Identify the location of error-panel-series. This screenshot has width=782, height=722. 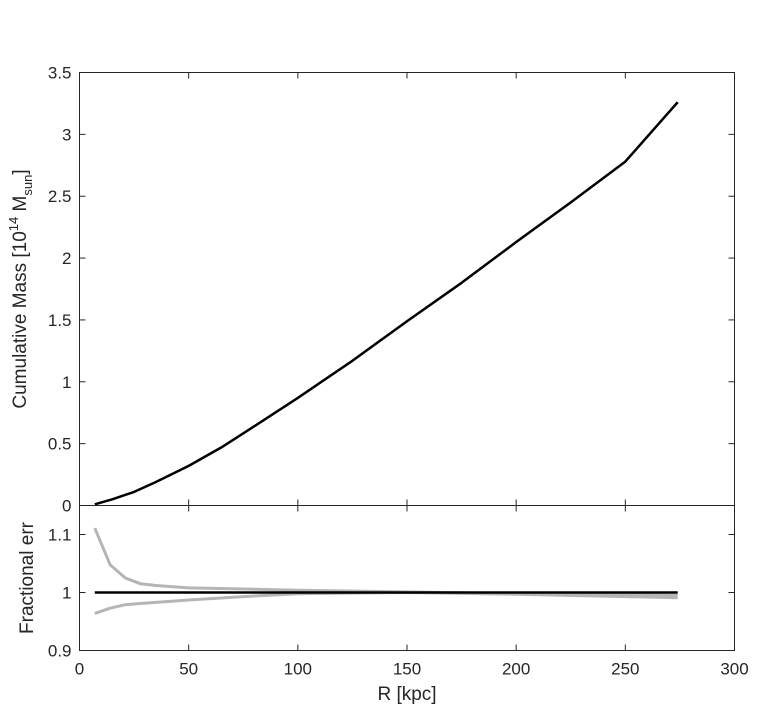
(385, 571).